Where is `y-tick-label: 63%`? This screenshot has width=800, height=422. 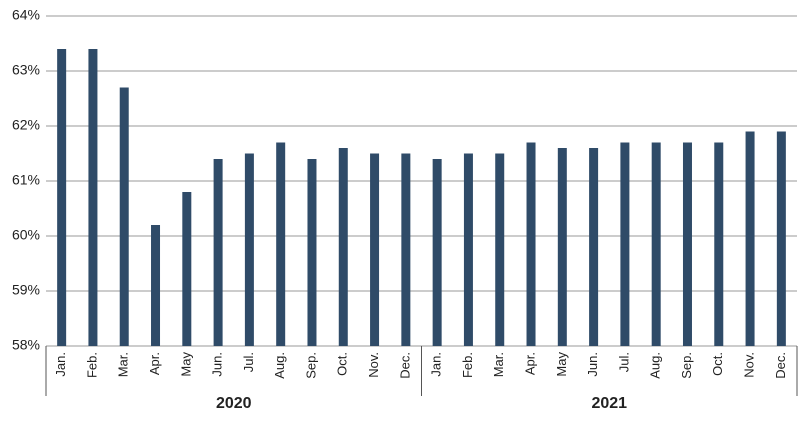 y-tick-label: 63% is located at coordinates (26, 70).